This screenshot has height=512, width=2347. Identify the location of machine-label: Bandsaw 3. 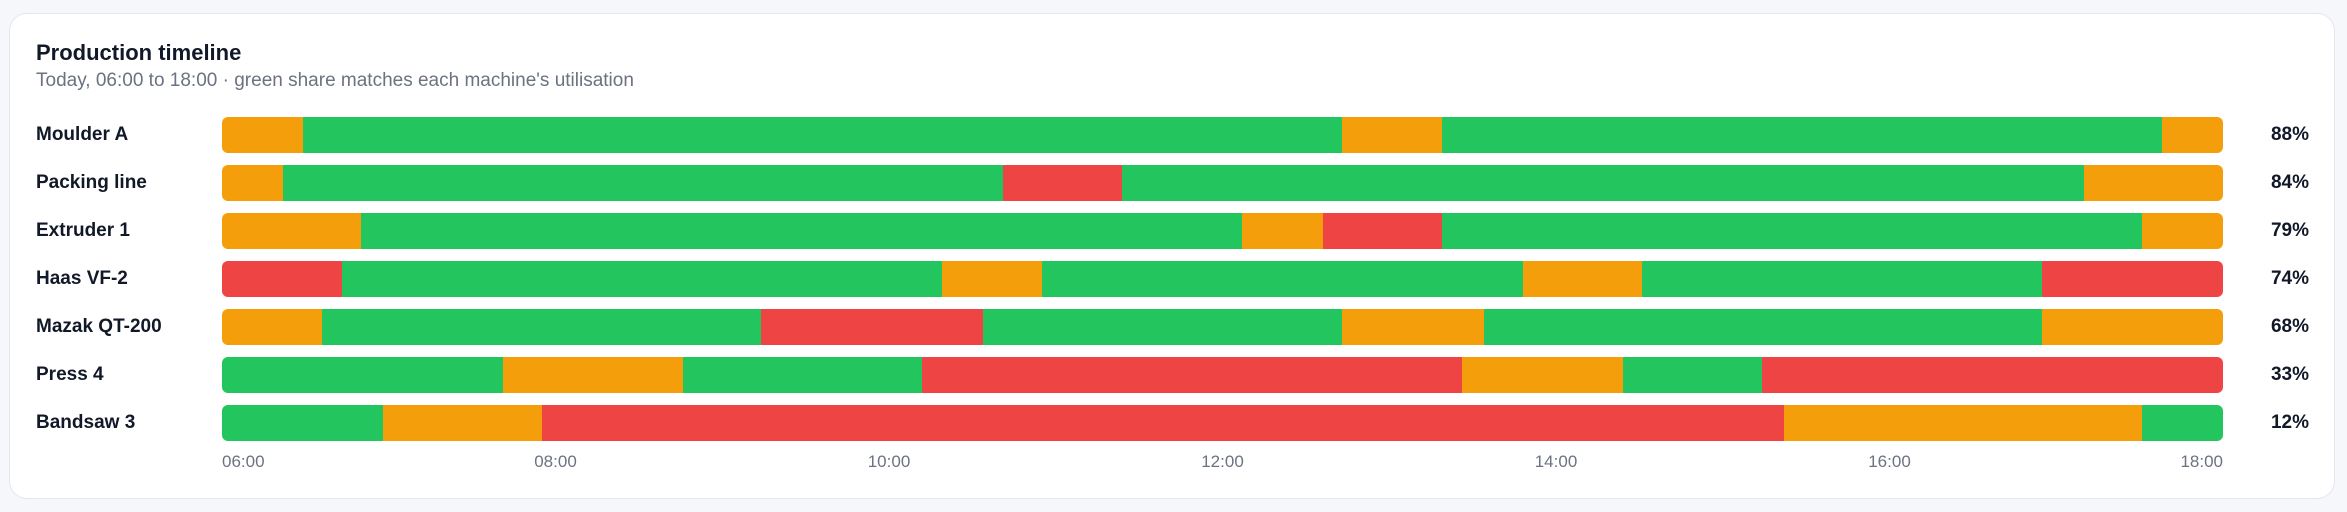
(86, 422).